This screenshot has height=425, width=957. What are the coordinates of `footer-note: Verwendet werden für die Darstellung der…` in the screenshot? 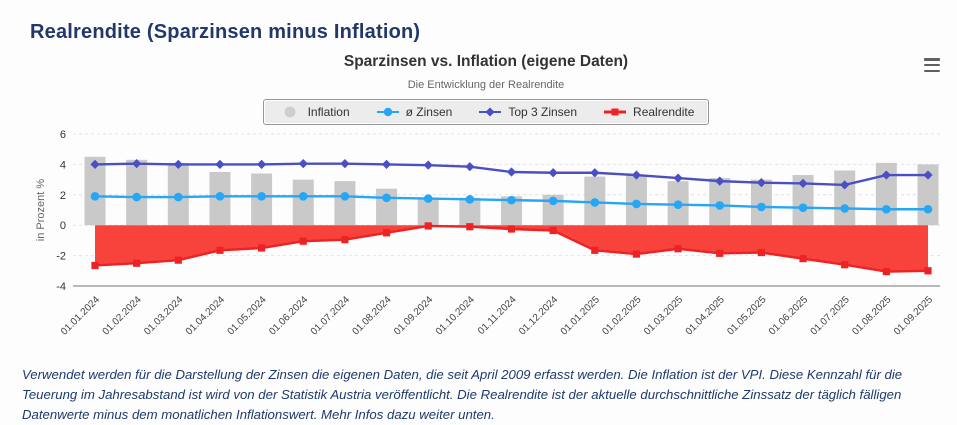 It's located at (462, 394).